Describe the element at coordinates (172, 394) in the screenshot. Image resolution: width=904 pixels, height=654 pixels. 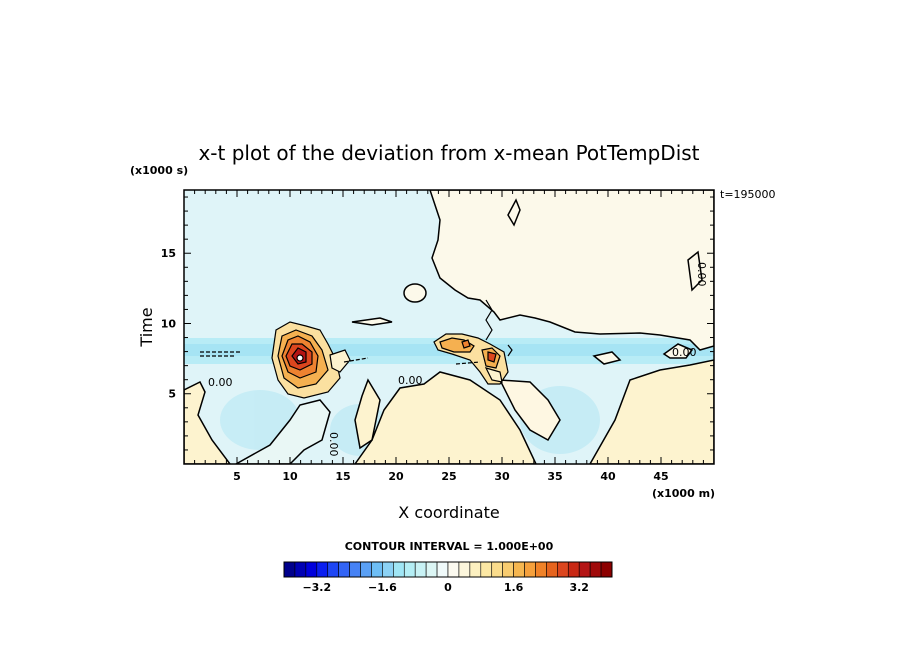
I see `y-tick-label: 5` at that location.